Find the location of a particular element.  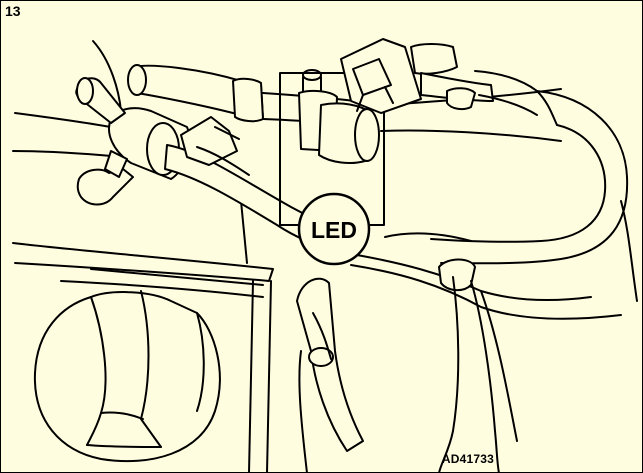

reservoir-cap is located at coordinates (127, 376).